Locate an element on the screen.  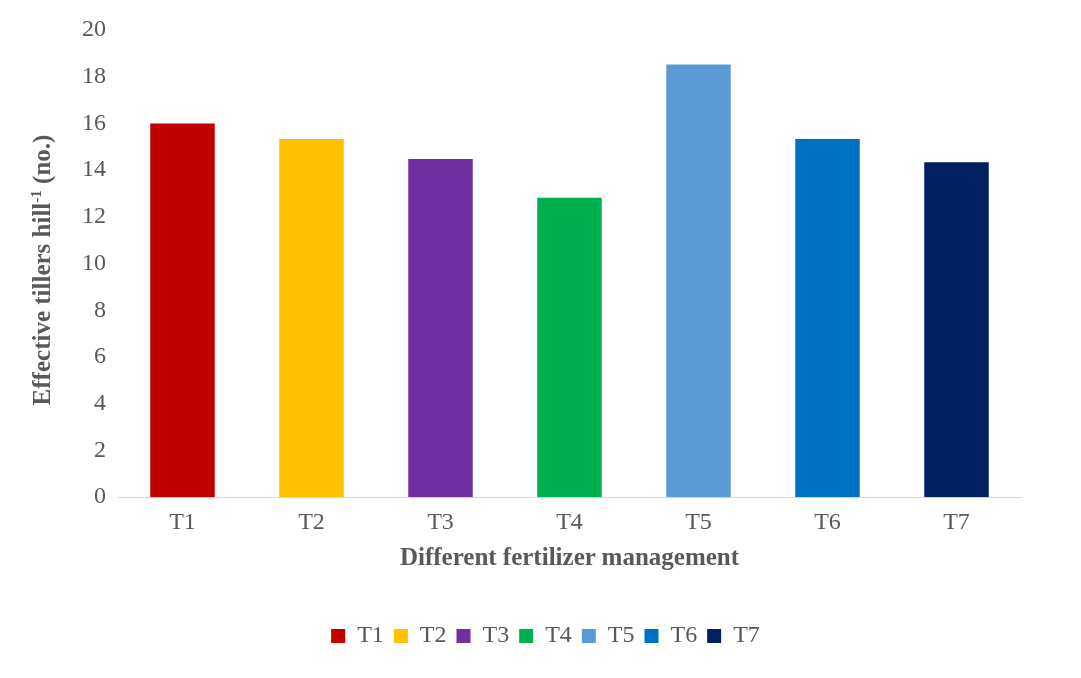
x-tick-label: T2 is located at coordinates (311, 520).